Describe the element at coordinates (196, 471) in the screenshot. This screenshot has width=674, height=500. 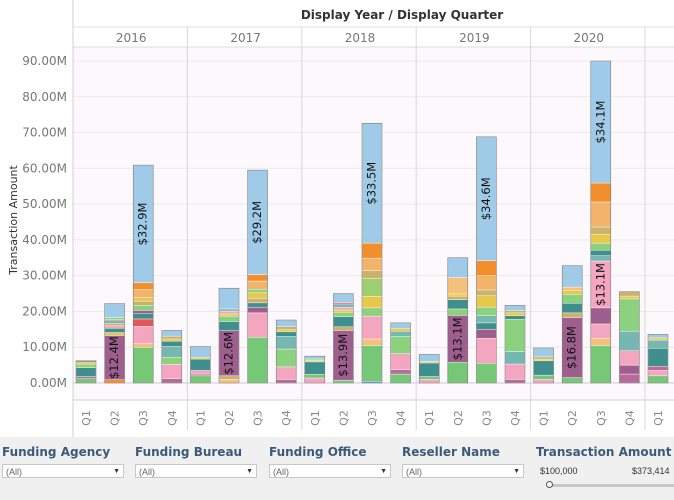
I see `funding-bureau-dropdown: (All) ▼` at that location.